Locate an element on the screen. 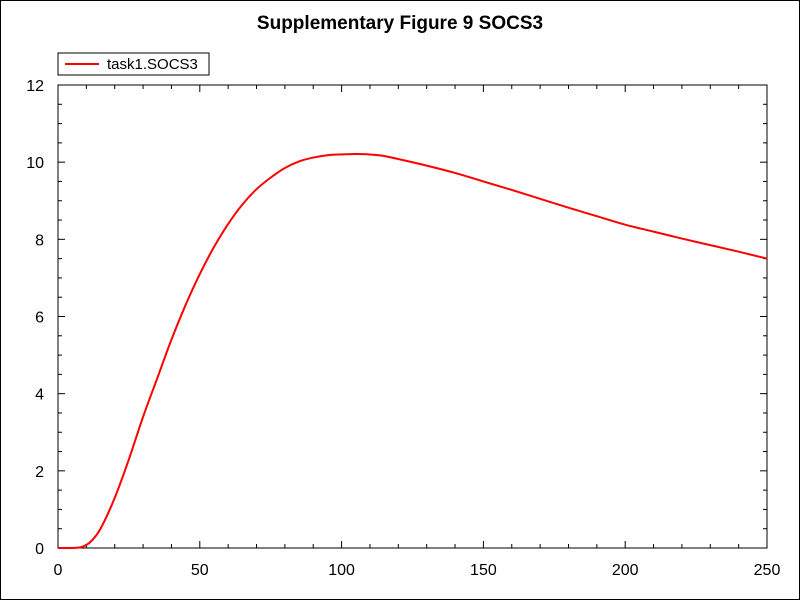  x-tick-label: 150 is located at coordinates (483, 570).